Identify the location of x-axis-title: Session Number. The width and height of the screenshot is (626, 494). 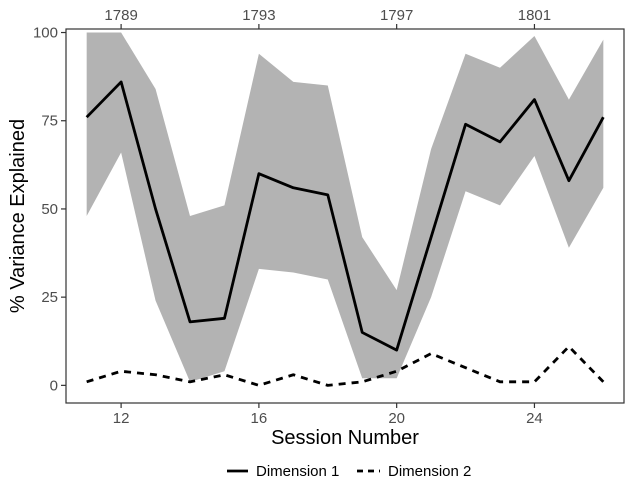
(345, 438).